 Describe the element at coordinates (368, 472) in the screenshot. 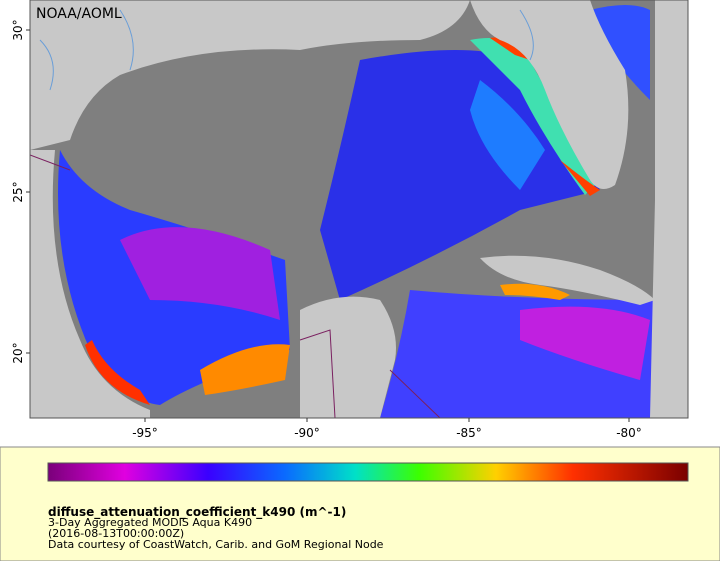

I see `colorbar` at that location.